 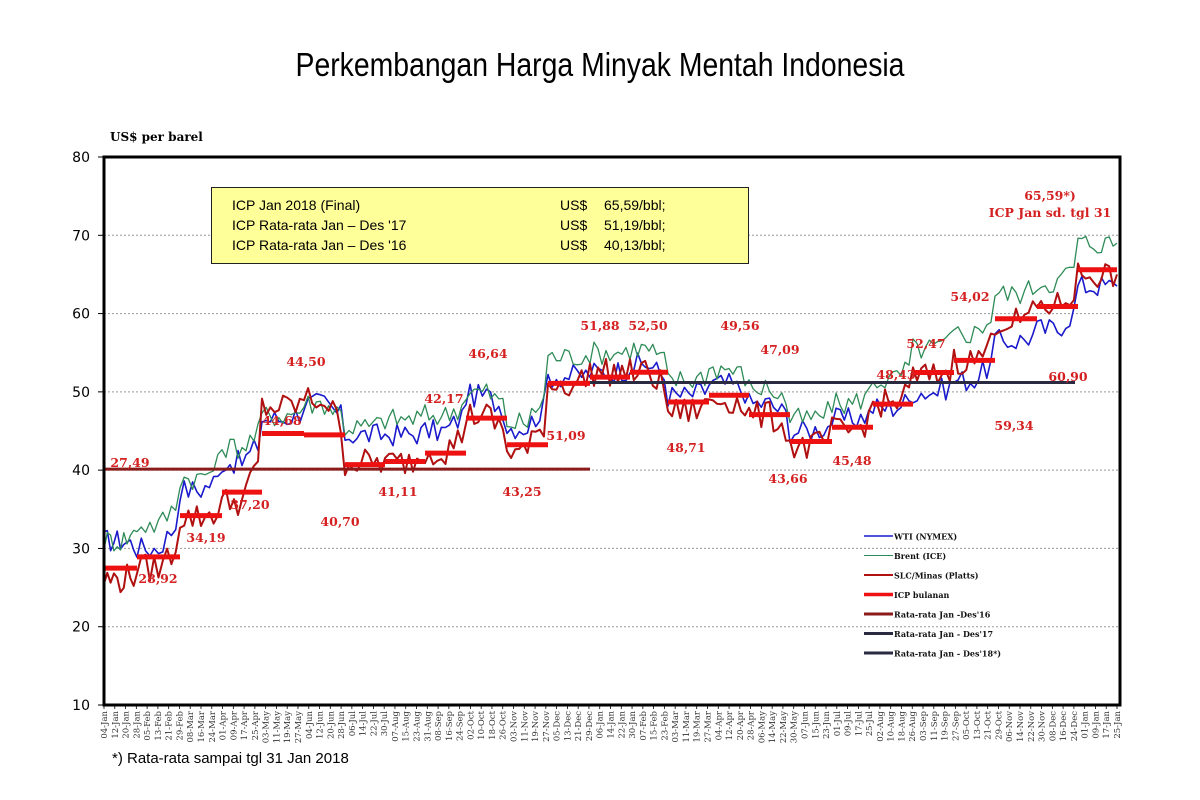 What do you see at coordinates (989, 724) in the screenshot?
I see `x-tick-label: 21-Oct` at bounding box center [989, 724].